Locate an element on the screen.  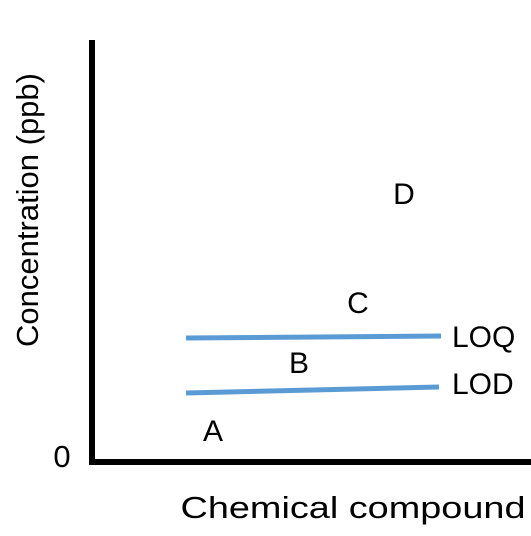
region-label: C is located at coordinates (358, 303).